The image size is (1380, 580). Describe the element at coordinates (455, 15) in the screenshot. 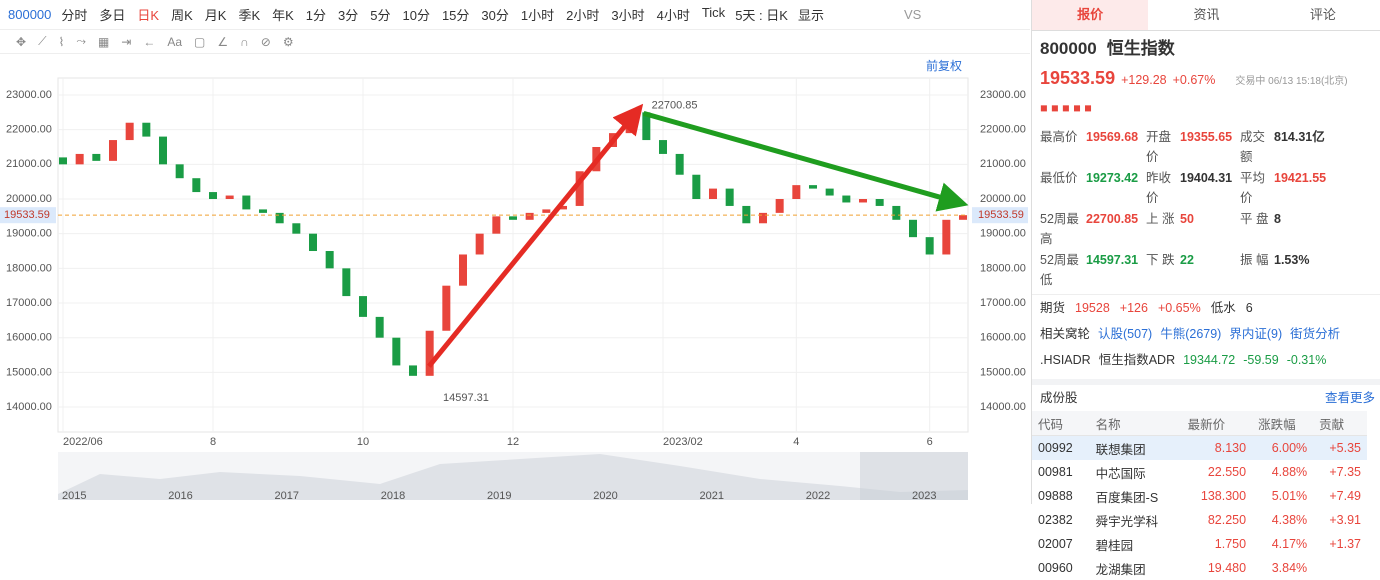

I see `period: 15分` at that location.